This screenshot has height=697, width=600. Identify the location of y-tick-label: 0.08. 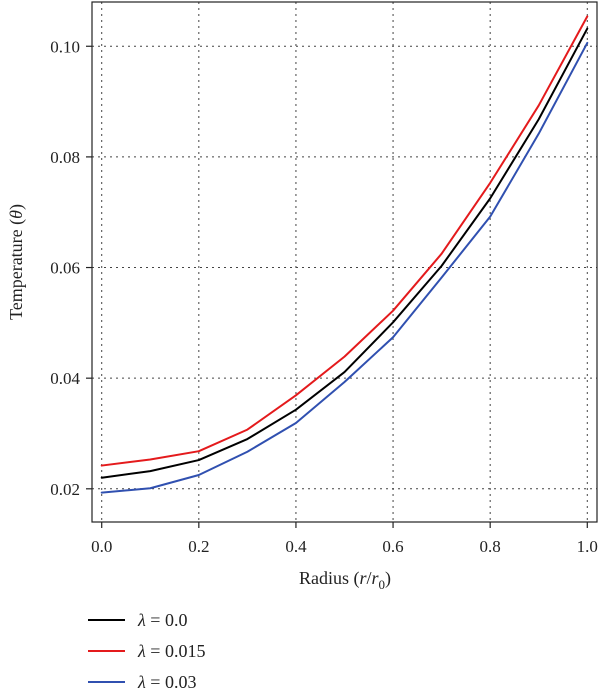
(65, 157).